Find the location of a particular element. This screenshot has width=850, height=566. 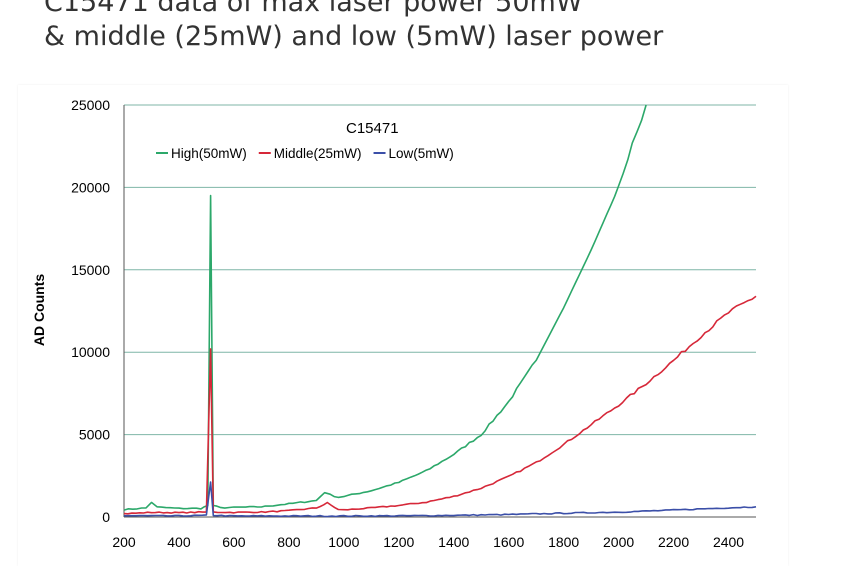

legend-label: Low(5mW) is located at coordinates (421, 153).